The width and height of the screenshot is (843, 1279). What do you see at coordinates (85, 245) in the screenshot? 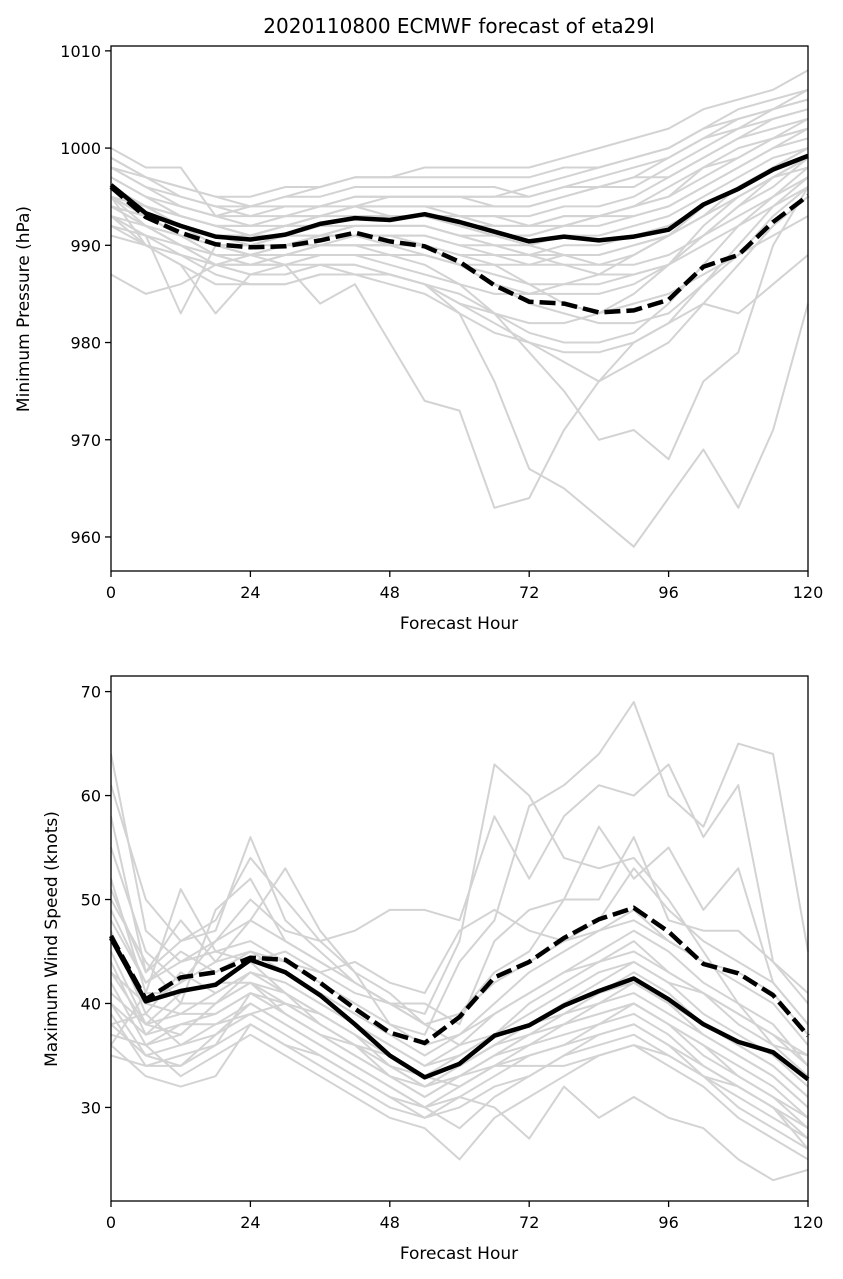
I see `y-tick-label: 990` at bounding box center [85, 245].